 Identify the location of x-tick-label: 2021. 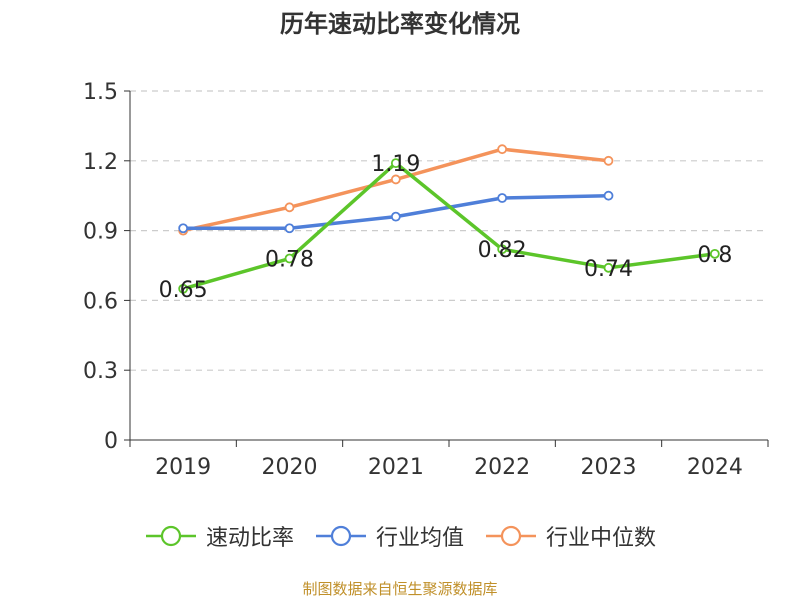
(396, 467).